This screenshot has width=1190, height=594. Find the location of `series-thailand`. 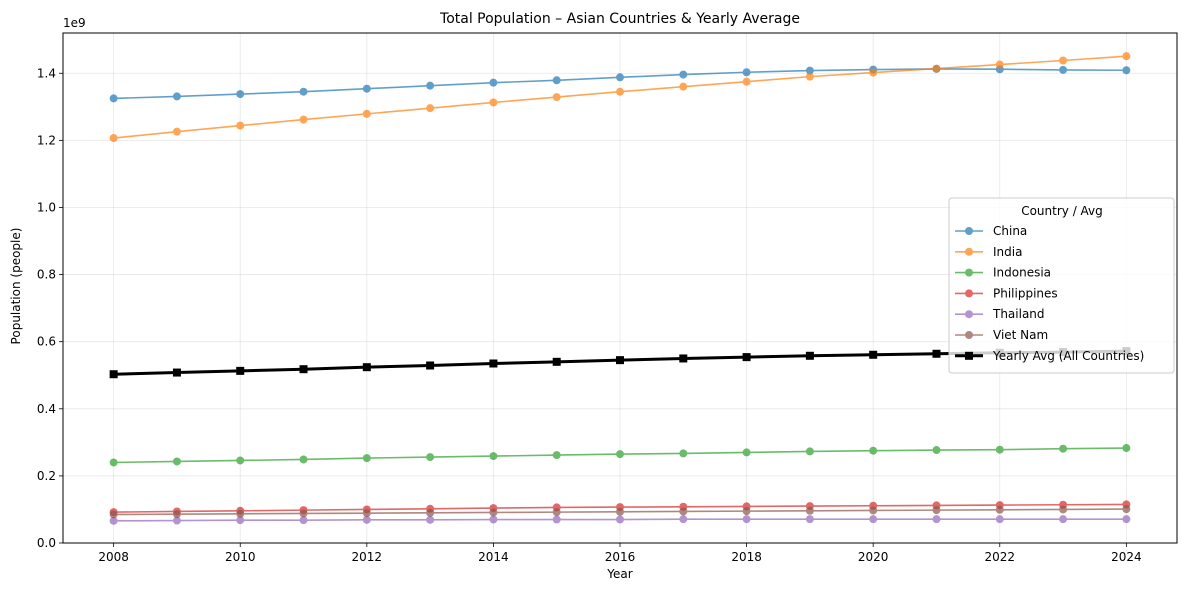

series-thailand is located at coordinates (620, 520).